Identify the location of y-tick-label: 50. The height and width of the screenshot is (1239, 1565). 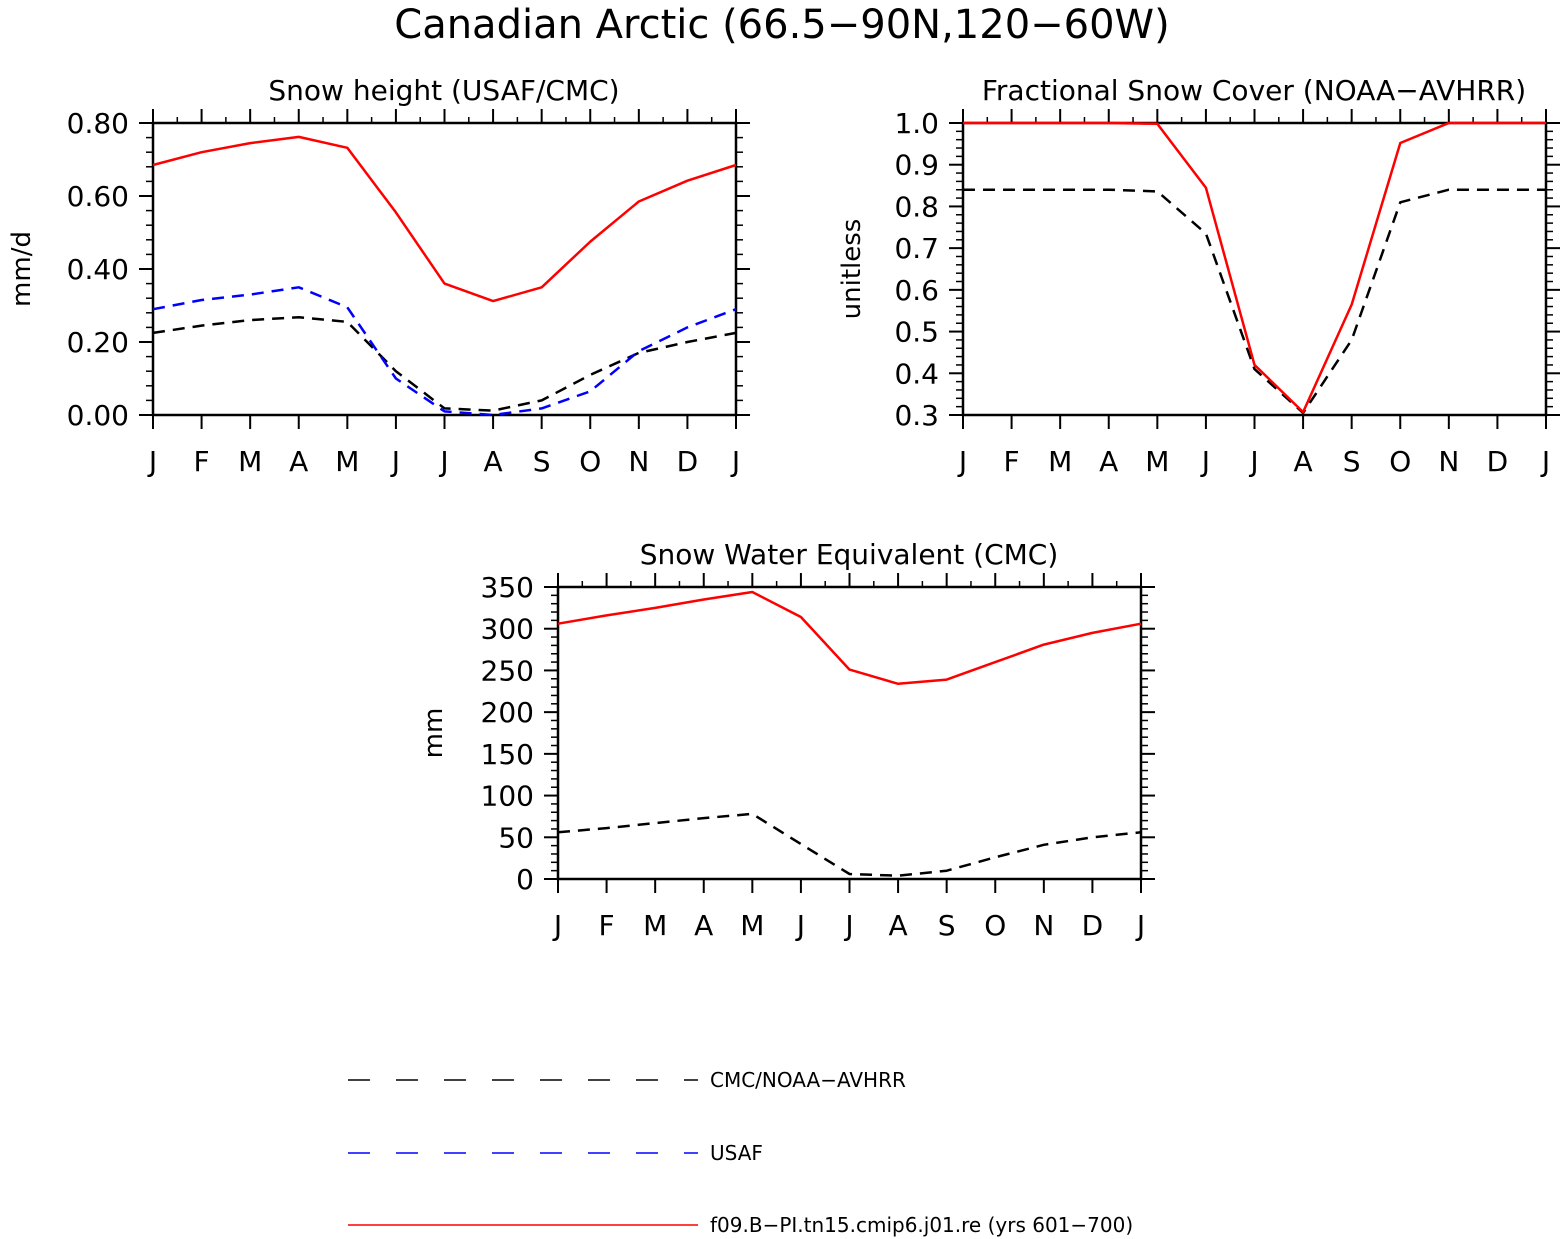
(516, 837).